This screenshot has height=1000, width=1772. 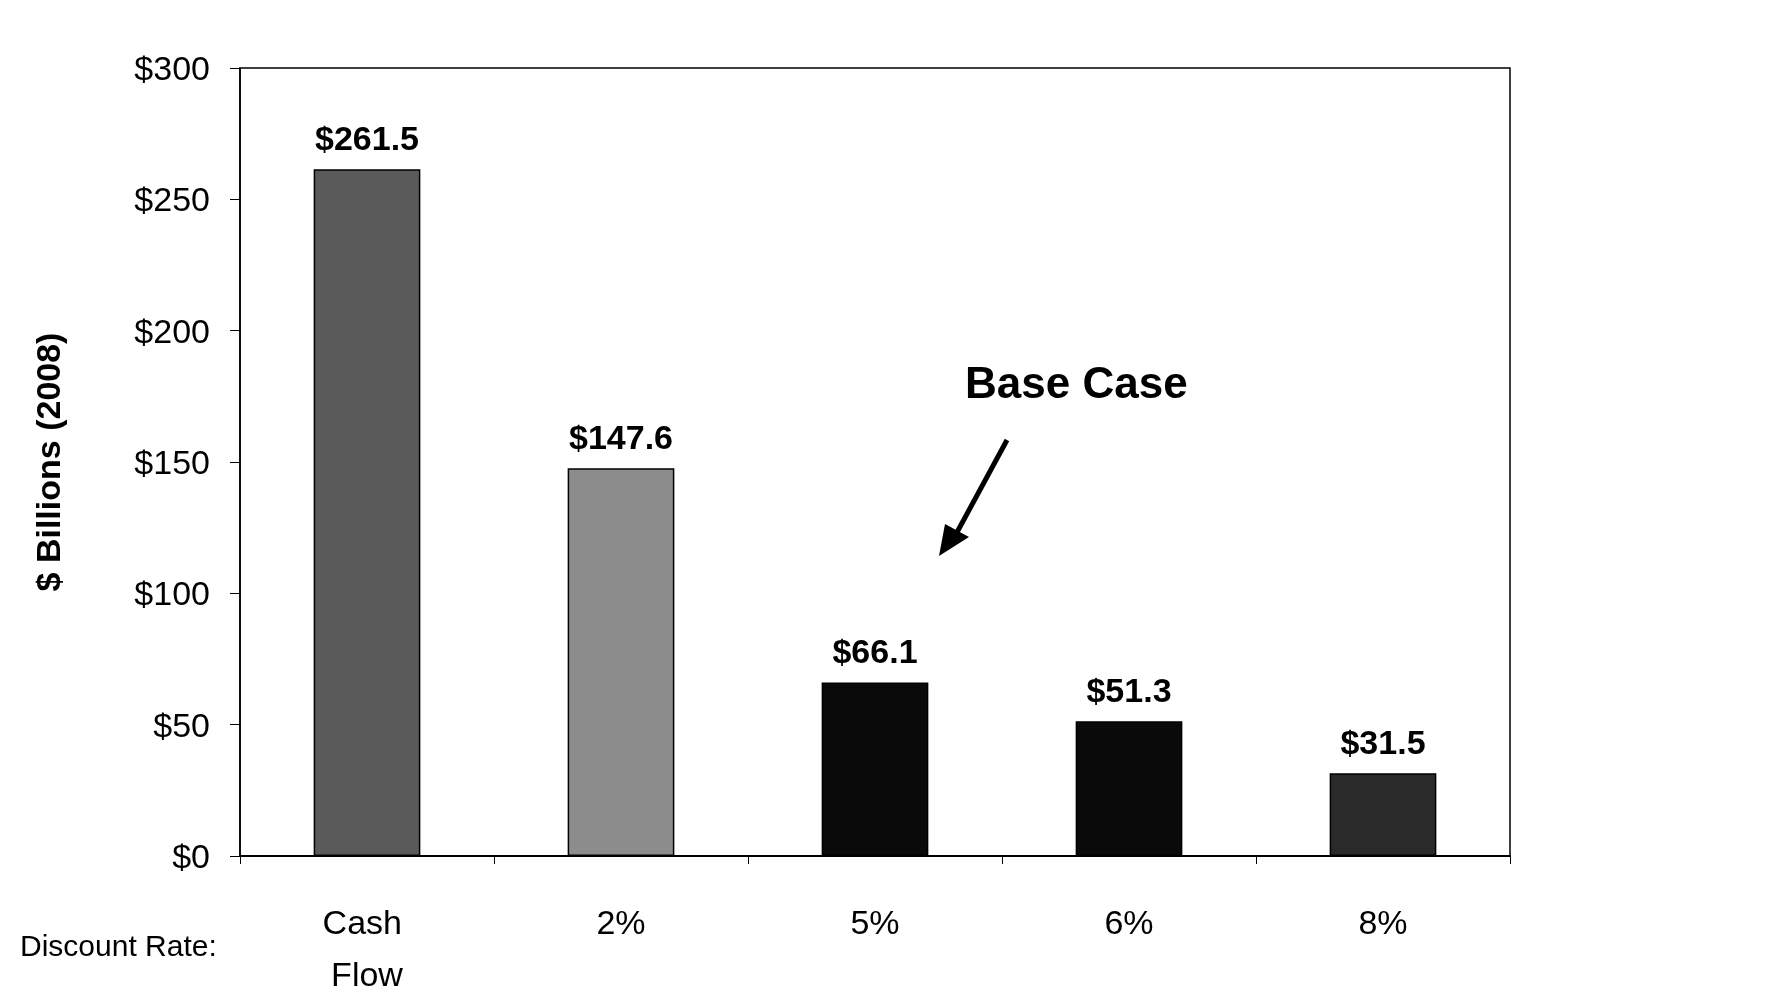 What do you see at coordinates (172, 593) in the screenshot?
I see `y-tick-label: $100` at bounding box center [172, 593].